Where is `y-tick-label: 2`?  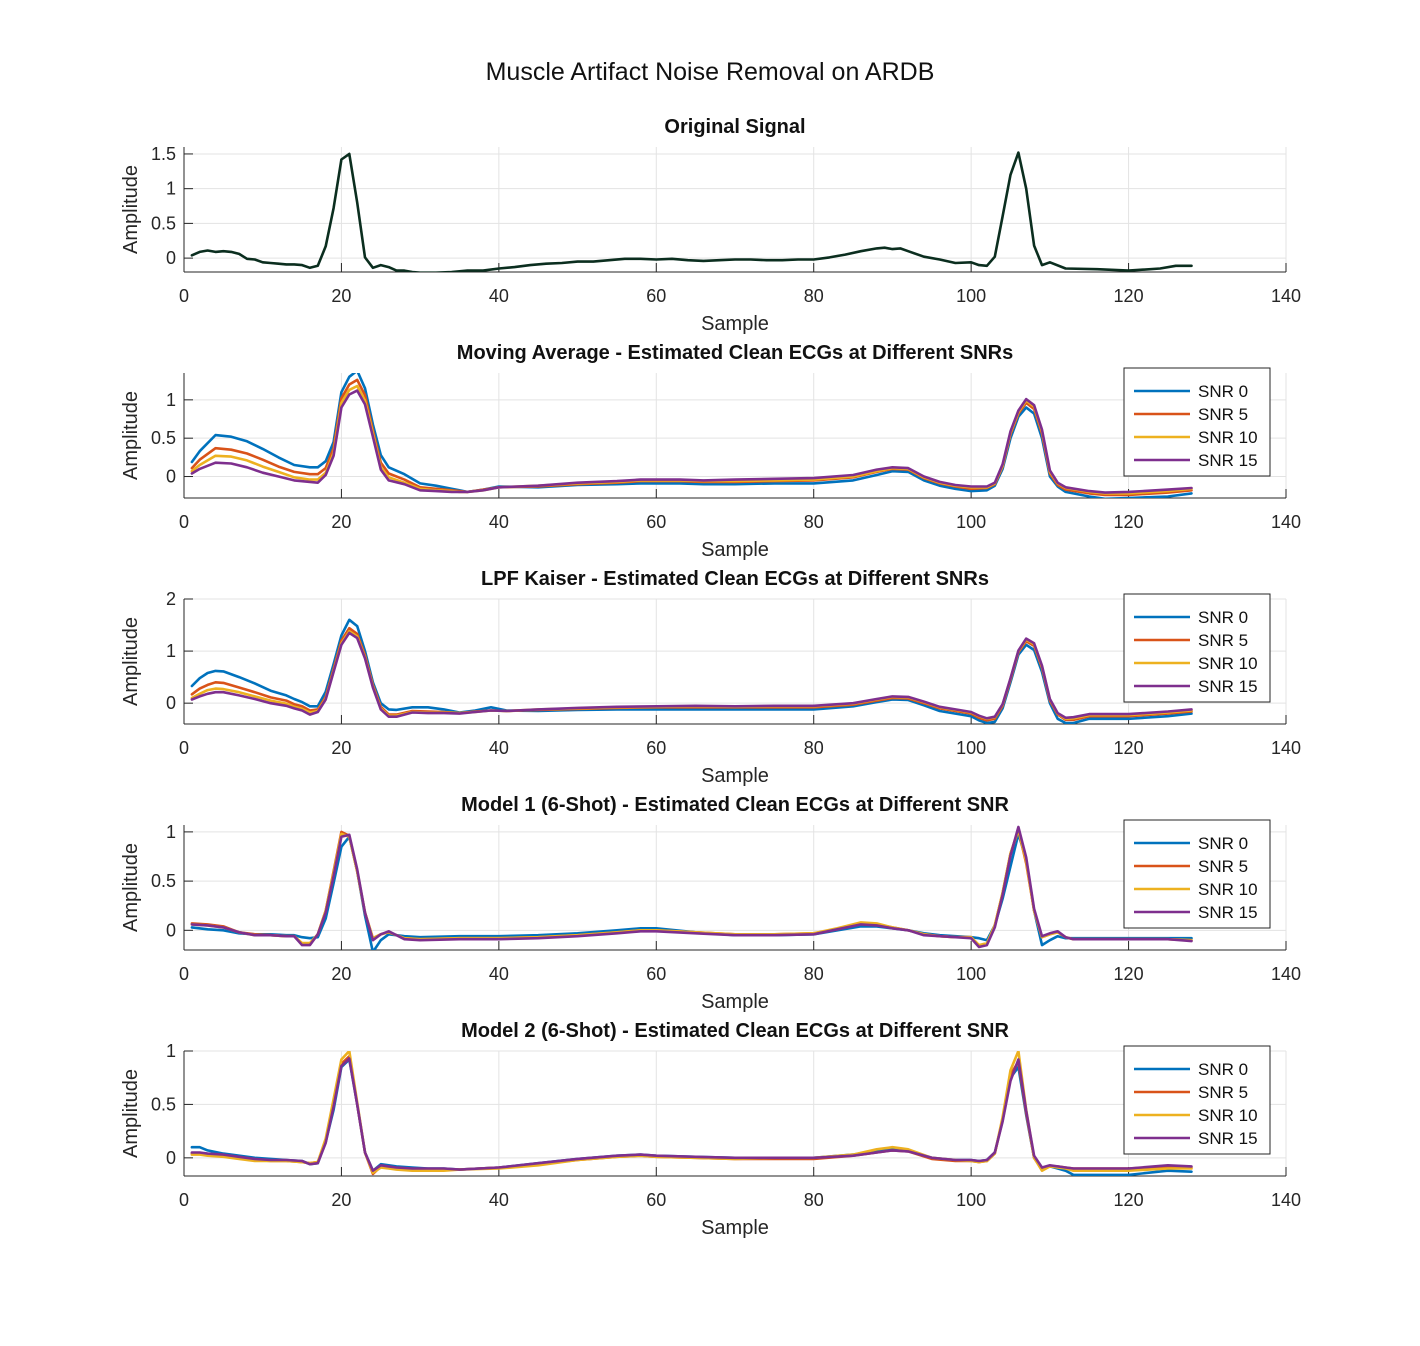 y-tick-label: 2 is located at coordinates (171, 599).